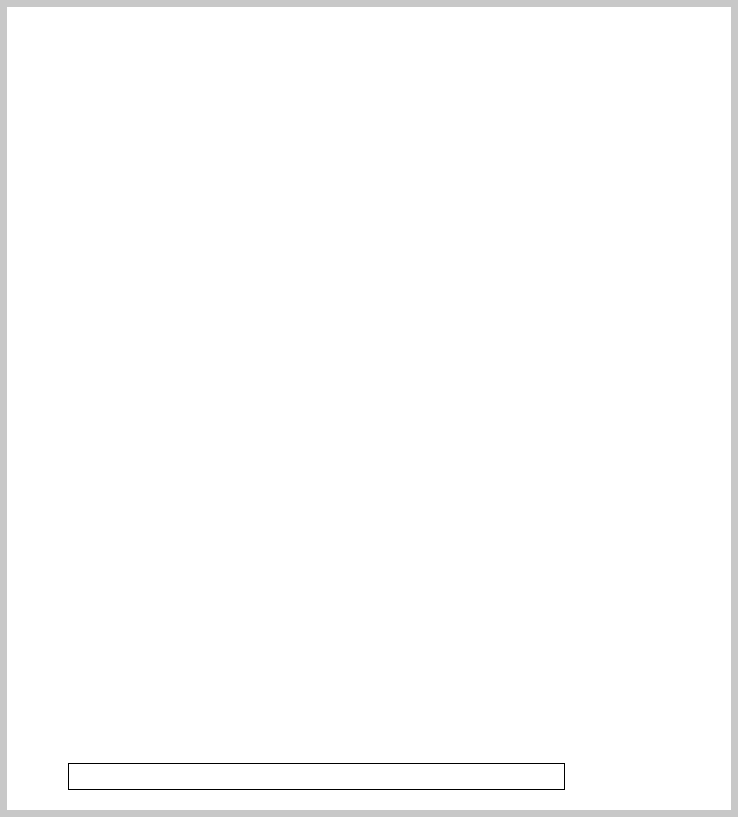 The width and height of the screenshot is (738, 817). Describe the element at coordinates (316, 776) in the screenshot. I see `colorbar` at that location.